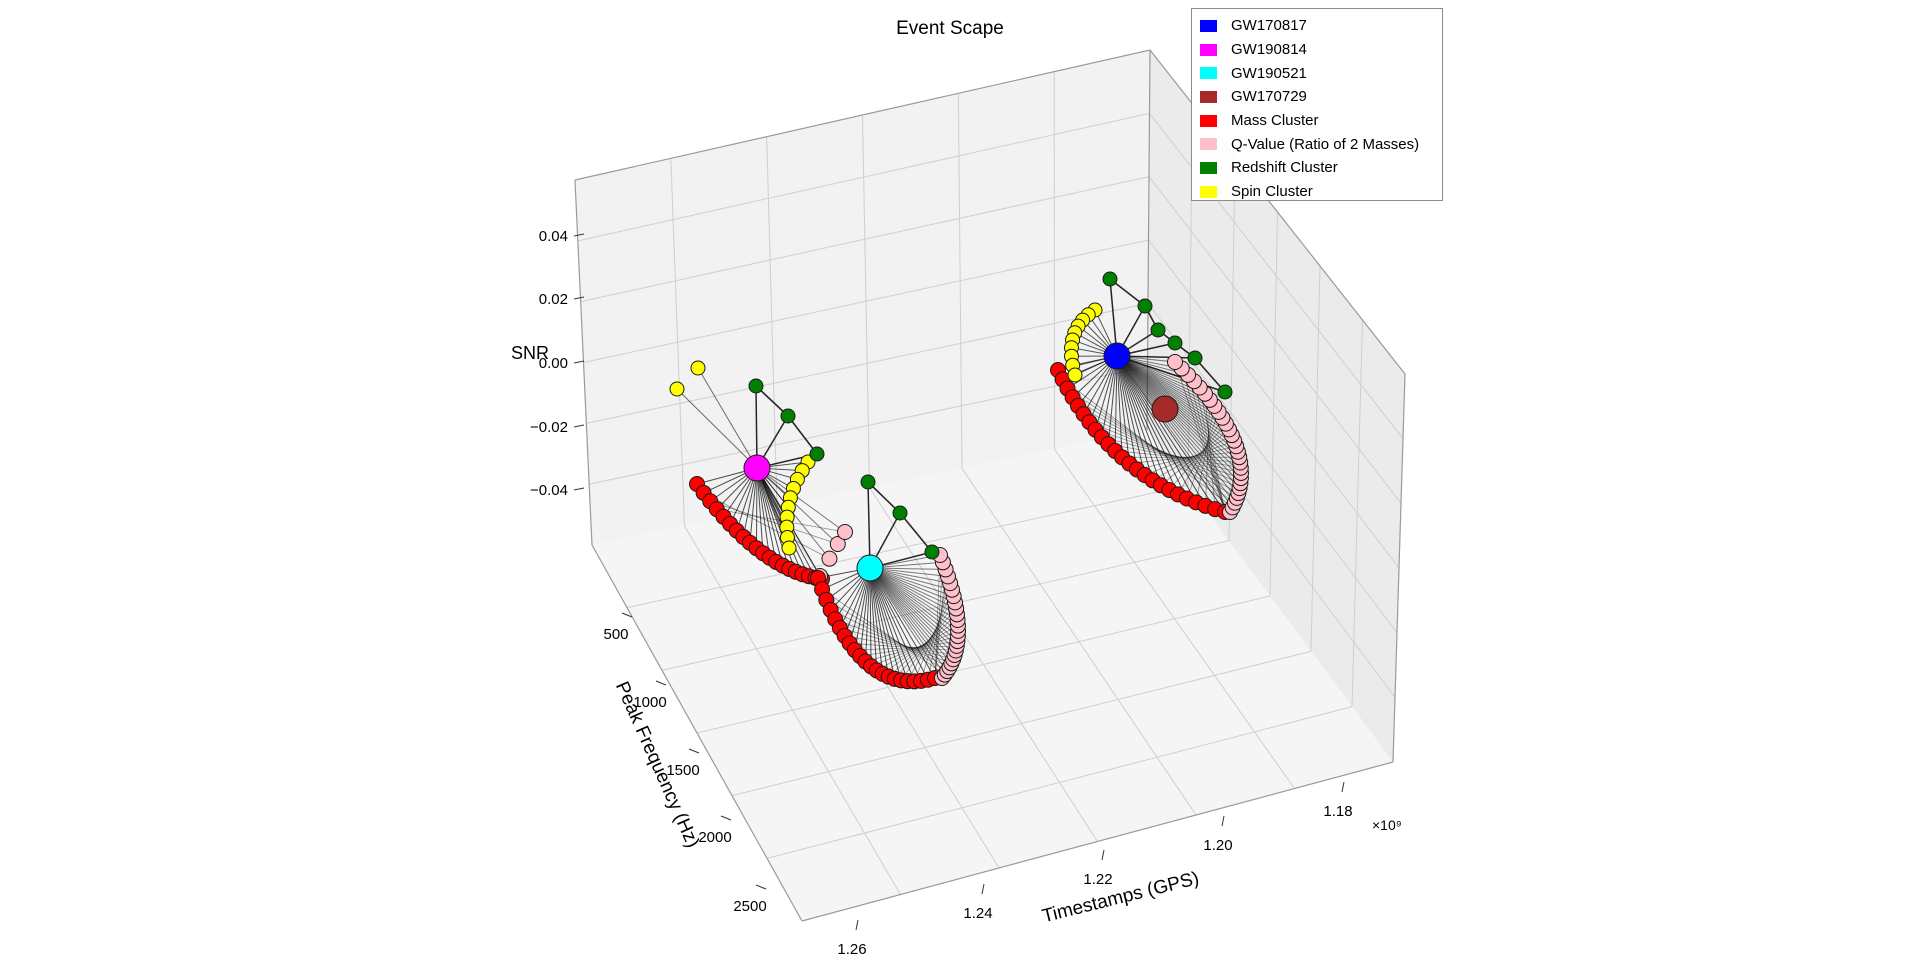  Describe the element at coordinates (1117, 356) in the screenshot. I see `event-gw170817-node` at that location.